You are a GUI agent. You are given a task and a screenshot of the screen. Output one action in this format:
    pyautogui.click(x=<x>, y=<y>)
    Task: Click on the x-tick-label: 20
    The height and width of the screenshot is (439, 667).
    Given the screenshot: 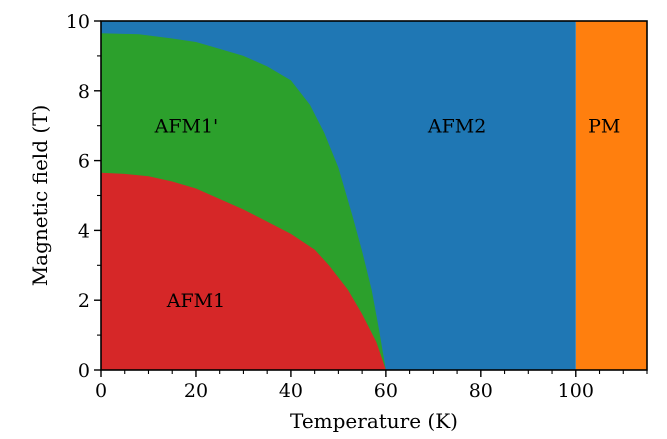 What is the action you would take?
    pyautogui.click(x=196, y=391)
    